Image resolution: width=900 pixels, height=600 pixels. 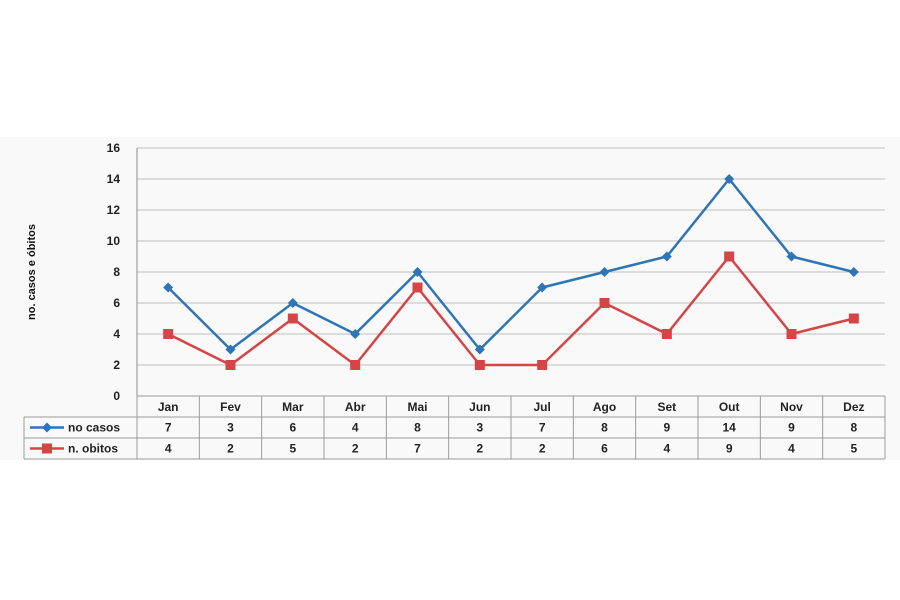 What do you see at coordinates (114, 210) in the screenshot?
I see `y-tick-label: 12` at bounding box center [114, 210].